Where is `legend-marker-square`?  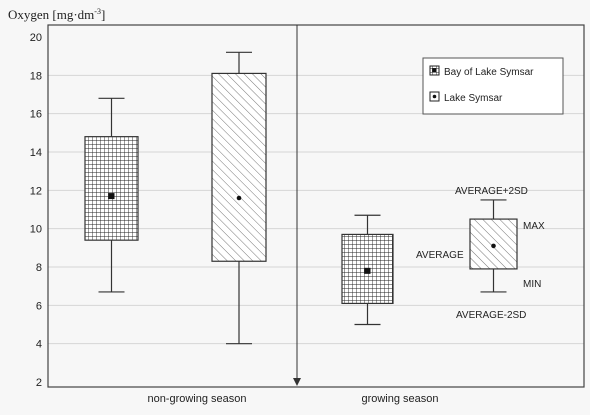 legend-marker-square is located at coordinates (434, 70).